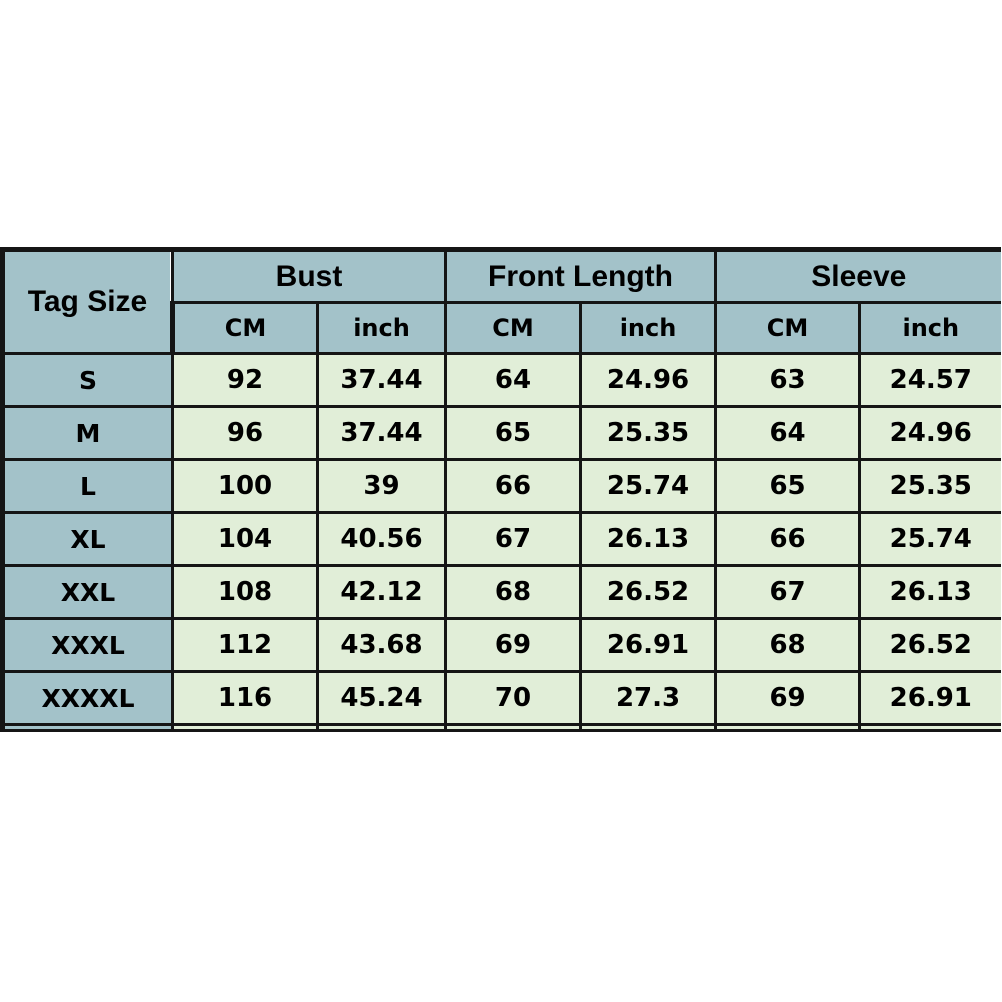 This screenshot has width=1002, height=1002. Describe the element at coordinates (788, 539) in the screenshot. I see `sleeve-cm-value: 66` at that location.